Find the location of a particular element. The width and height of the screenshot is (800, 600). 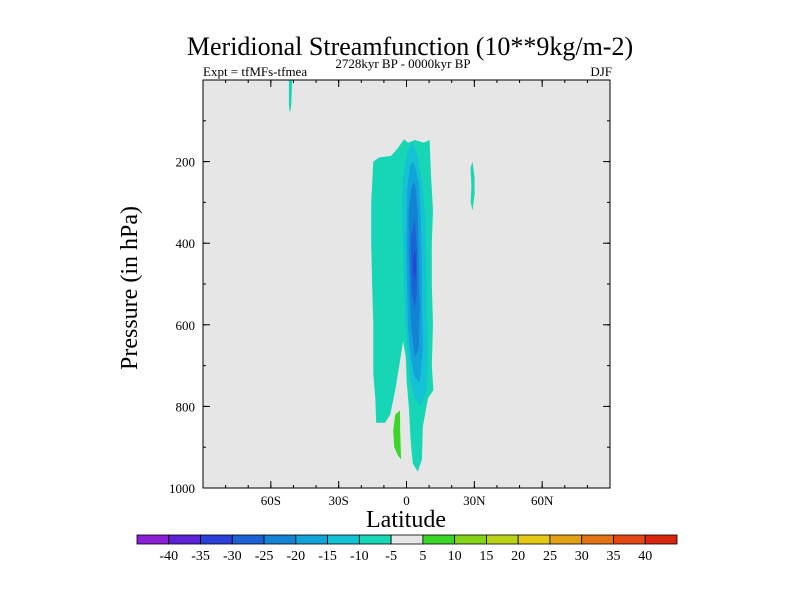

chart-title: Meridional Streamfunction (10**9kg/m-2) is located at coordinates (410, 46).